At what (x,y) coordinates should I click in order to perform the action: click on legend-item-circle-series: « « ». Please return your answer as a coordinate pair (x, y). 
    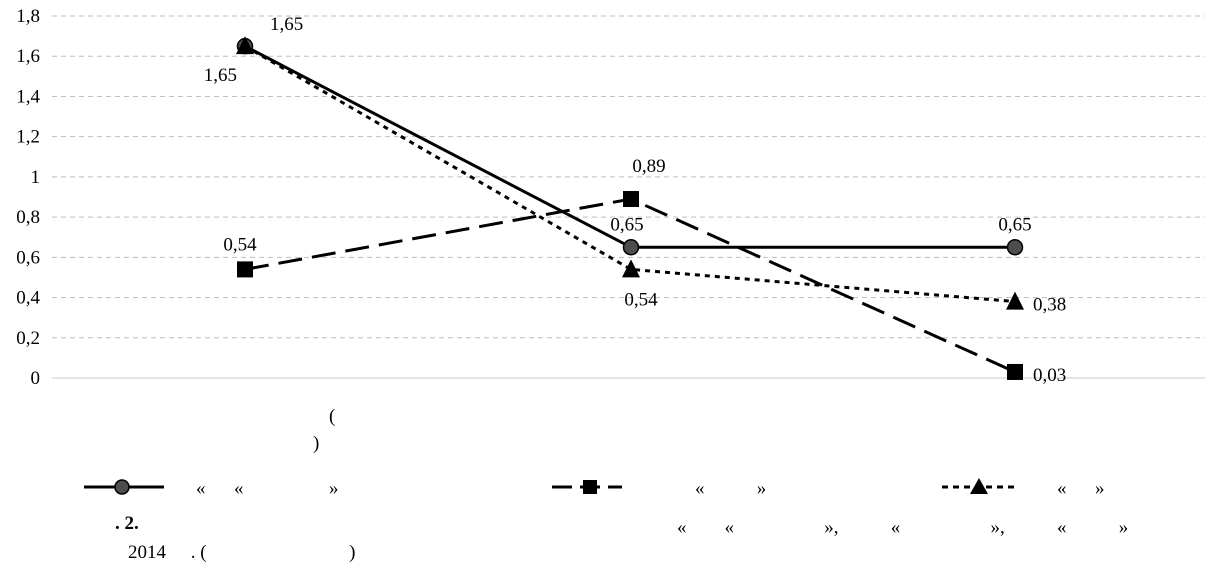
    Looking at the image, I should click on (249, 487).